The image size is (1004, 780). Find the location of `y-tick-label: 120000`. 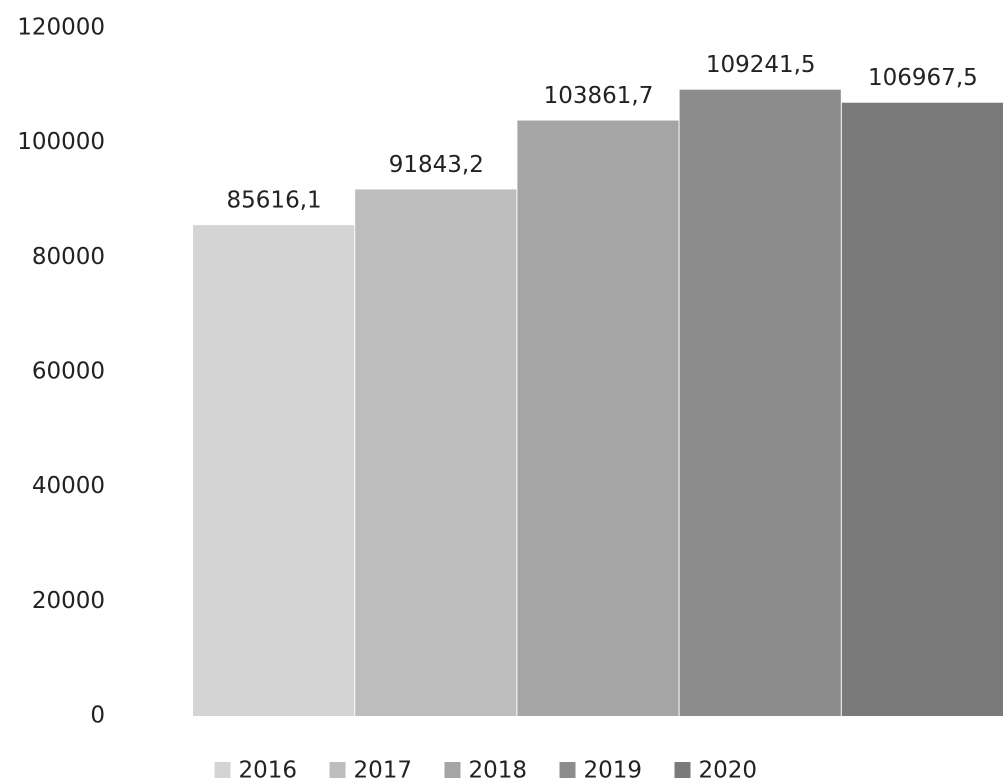

y-tick-label: 120000 is located at coordinates (61, 28).